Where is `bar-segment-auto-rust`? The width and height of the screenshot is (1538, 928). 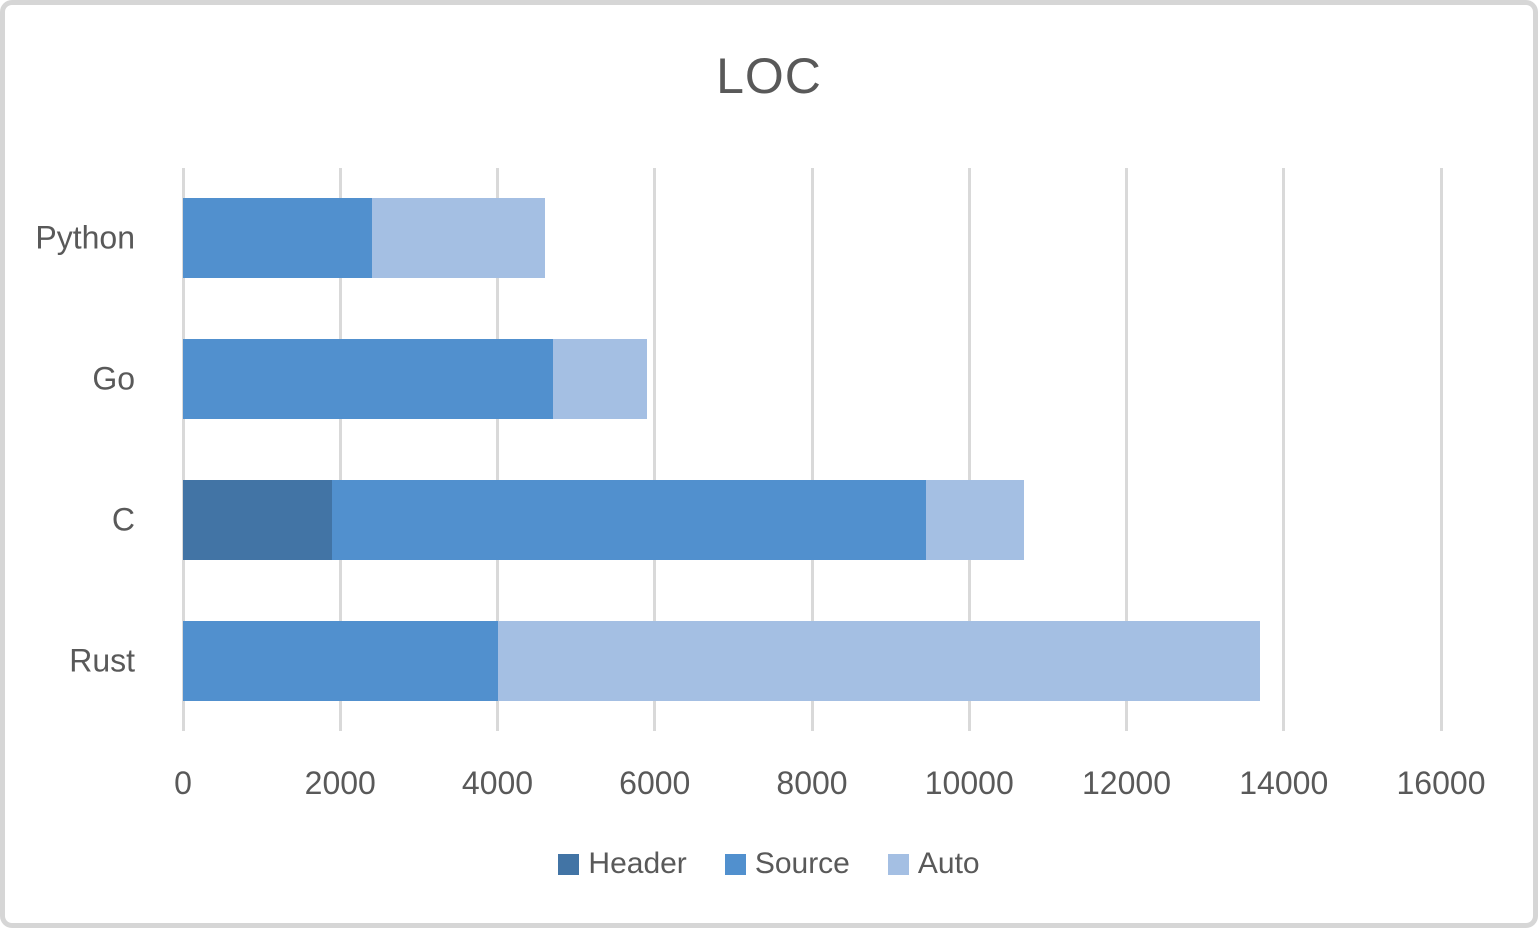 bar-segment-auto-rust is located at coordinates (879, 660).